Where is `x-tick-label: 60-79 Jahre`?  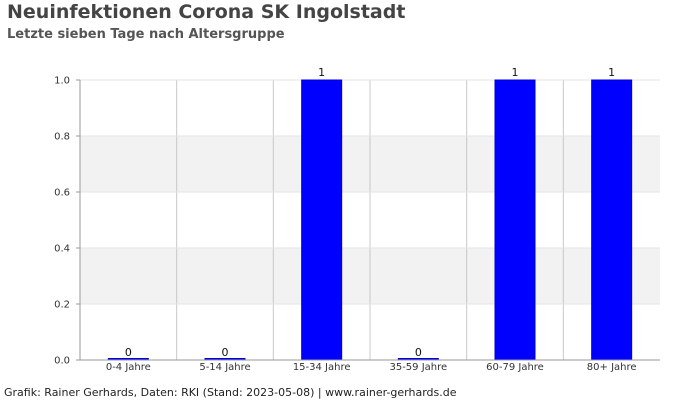 x-tick-label: 60-79 Jahre is located at coordinates (515, 367).